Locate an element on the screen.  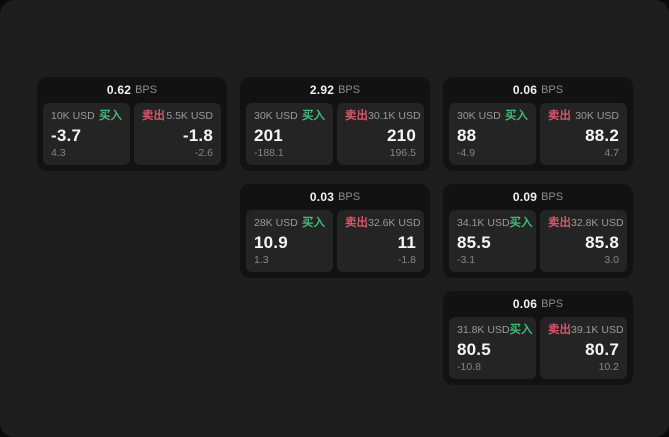
buy-panel: 10K USD 买入 -3.7 4.3 is located at coordinates (86, 134).